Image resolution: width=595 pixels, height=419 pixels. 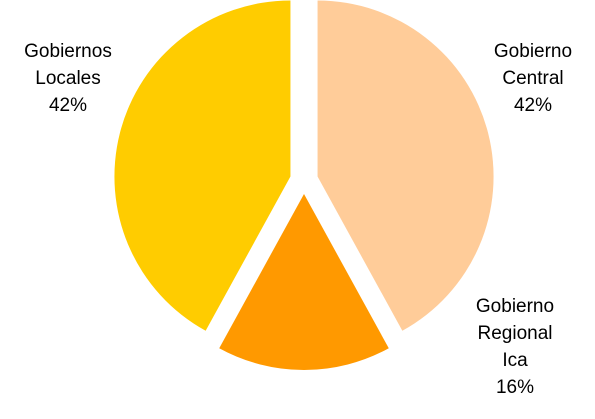 I want to click on slice-label-2: Gobiernos Locales 42%, so click(x=68, y=78).